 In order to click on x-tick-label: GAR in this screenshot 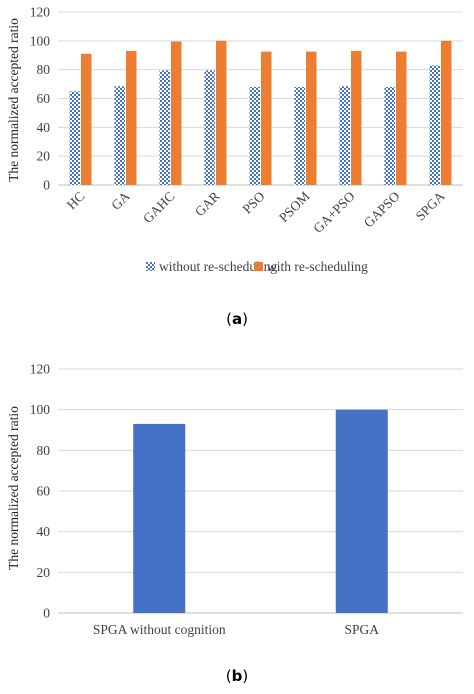, I will do `click(207, 204)`.